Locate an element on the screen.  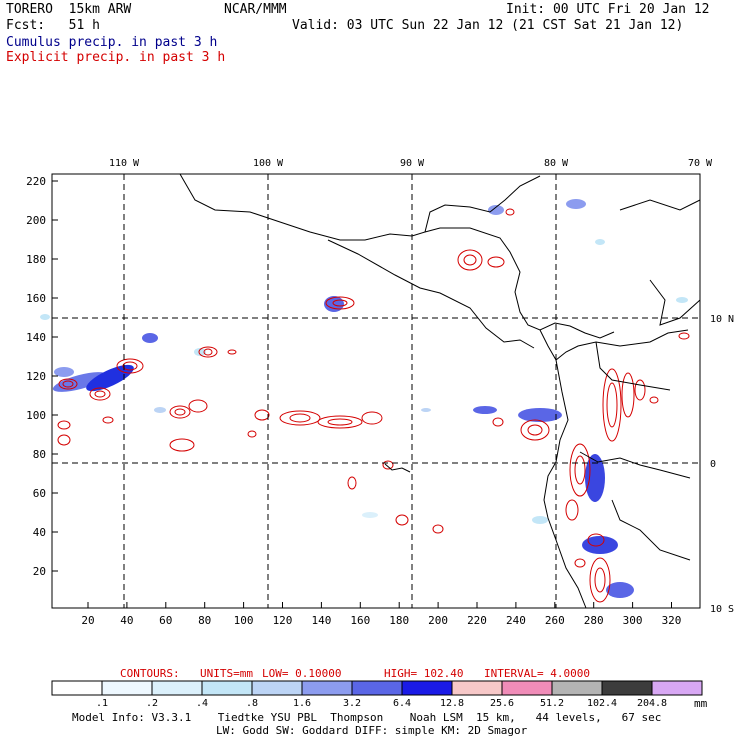
contours-low: LOW= 0.10000 is located at coordinates (302, 673).